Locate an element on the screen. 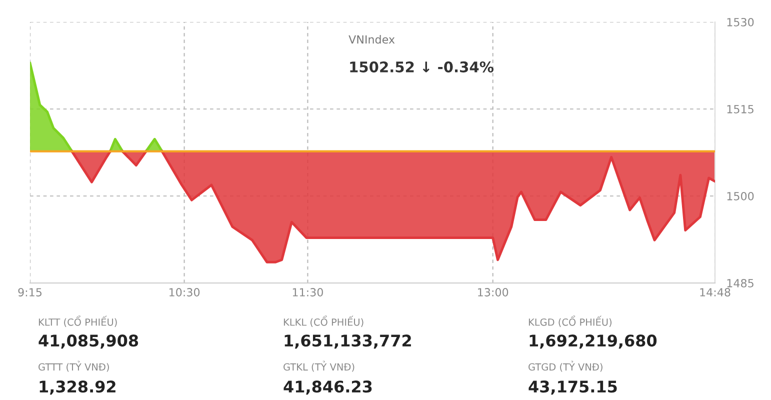 Image resolution: width=771 pixels, height=400 pixels. text: 1502.52 ↓ -0.34% is located at coordinates (422, 66).